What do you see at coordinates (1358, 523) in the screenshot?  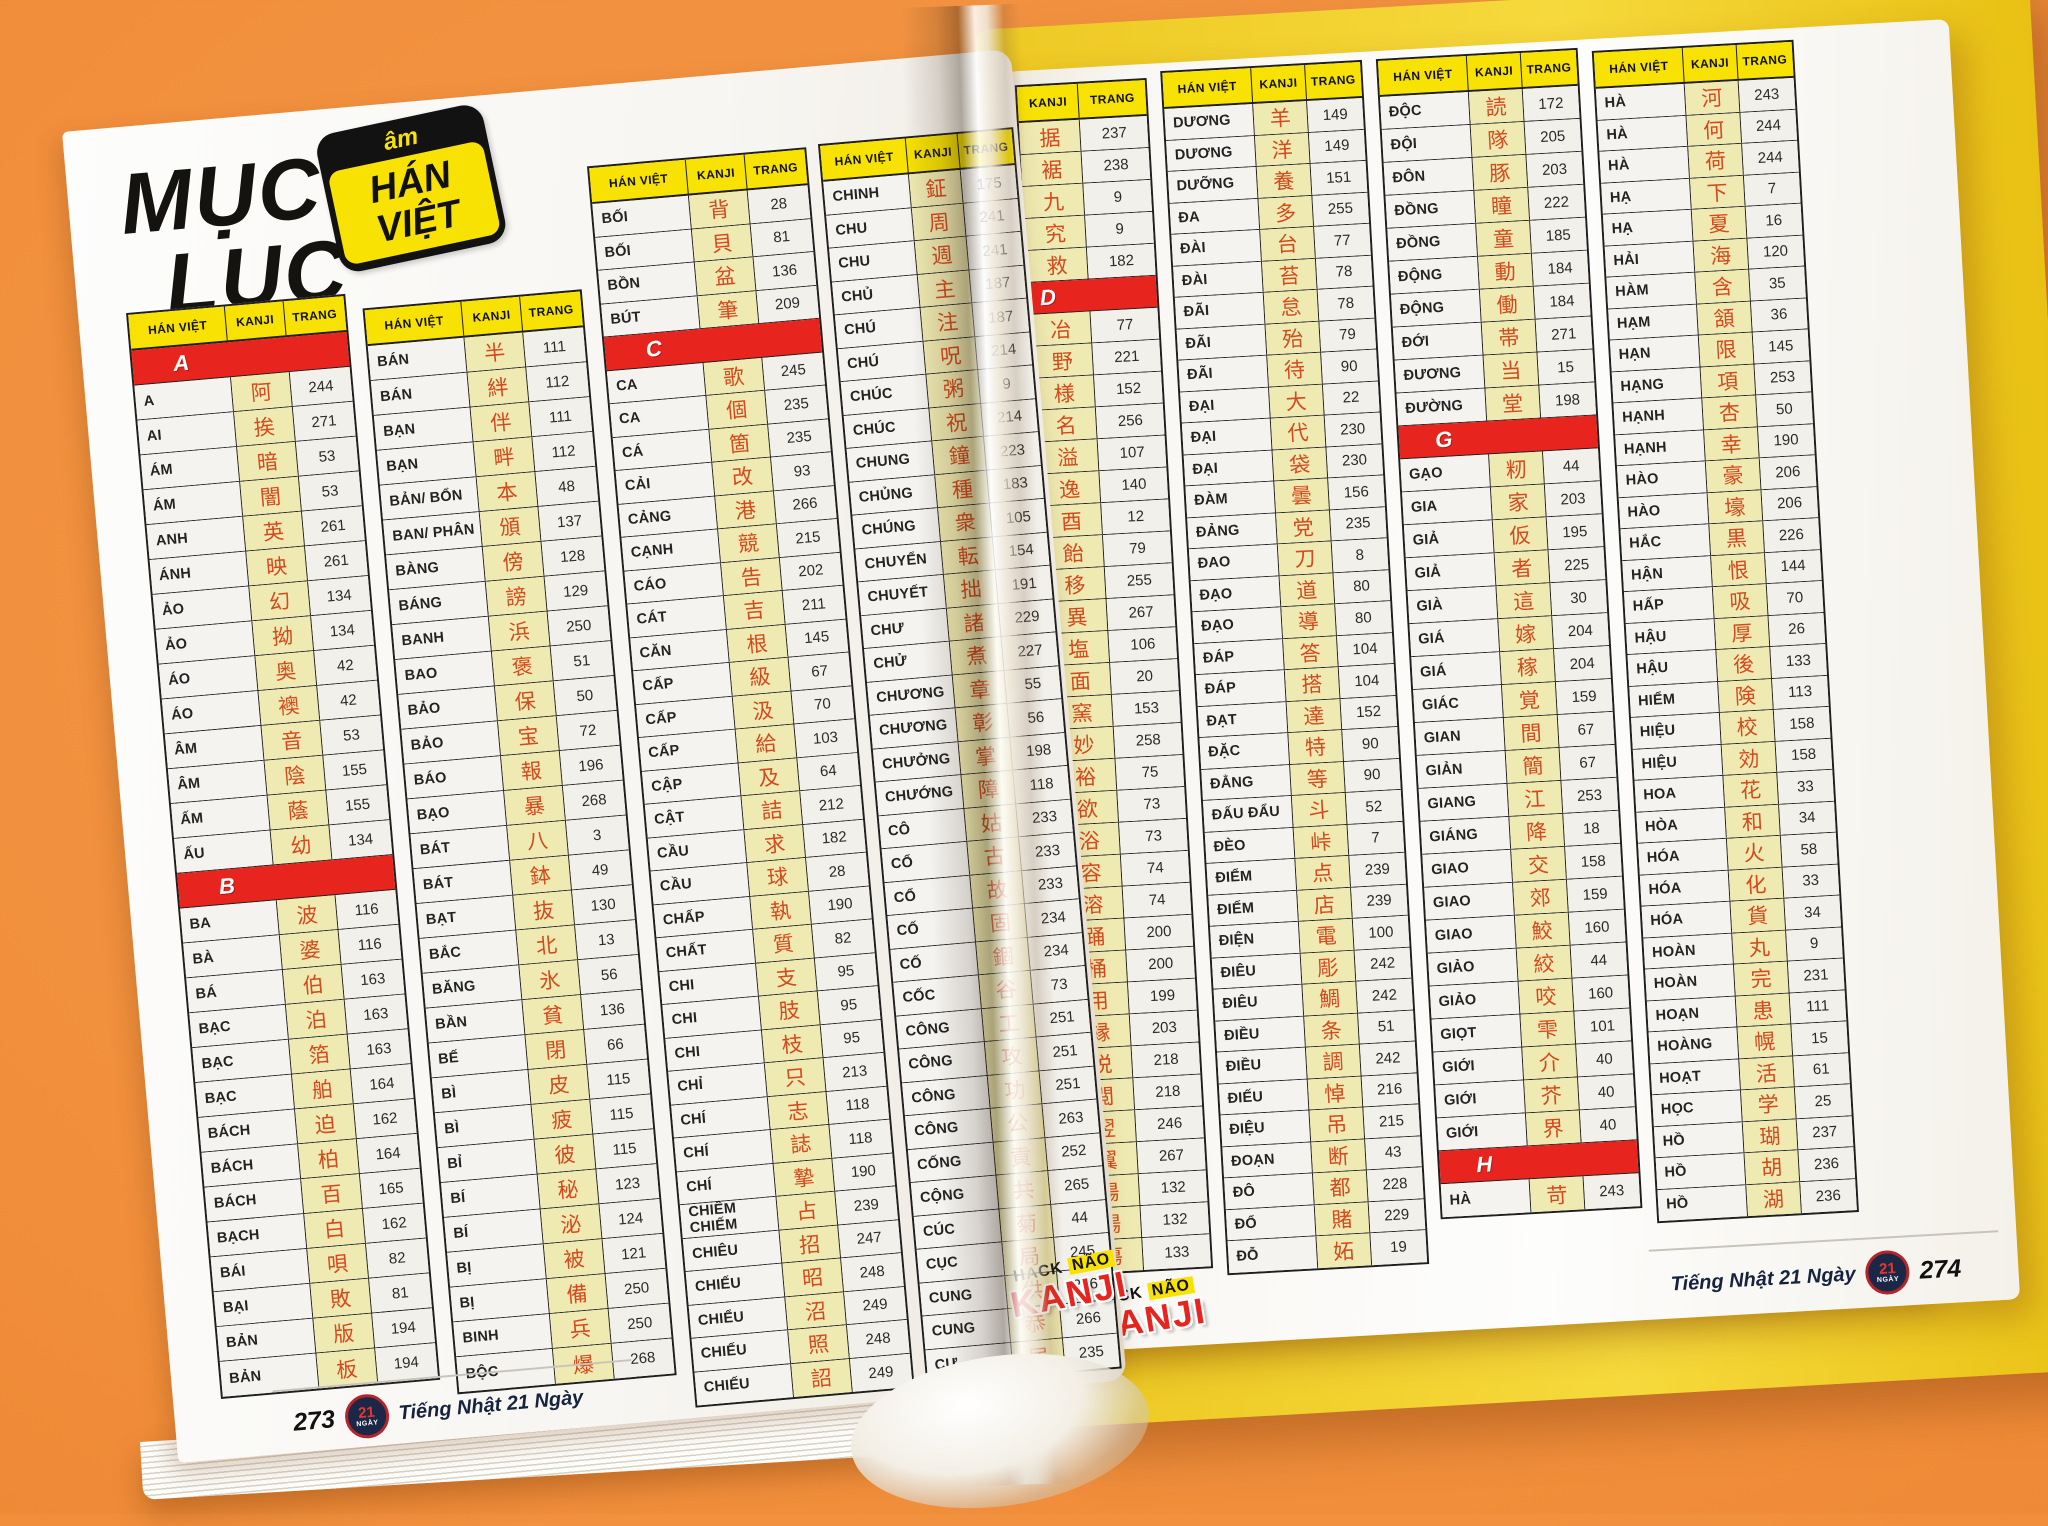 I see `page-cell: 235` at bounding box center [1358, 523].